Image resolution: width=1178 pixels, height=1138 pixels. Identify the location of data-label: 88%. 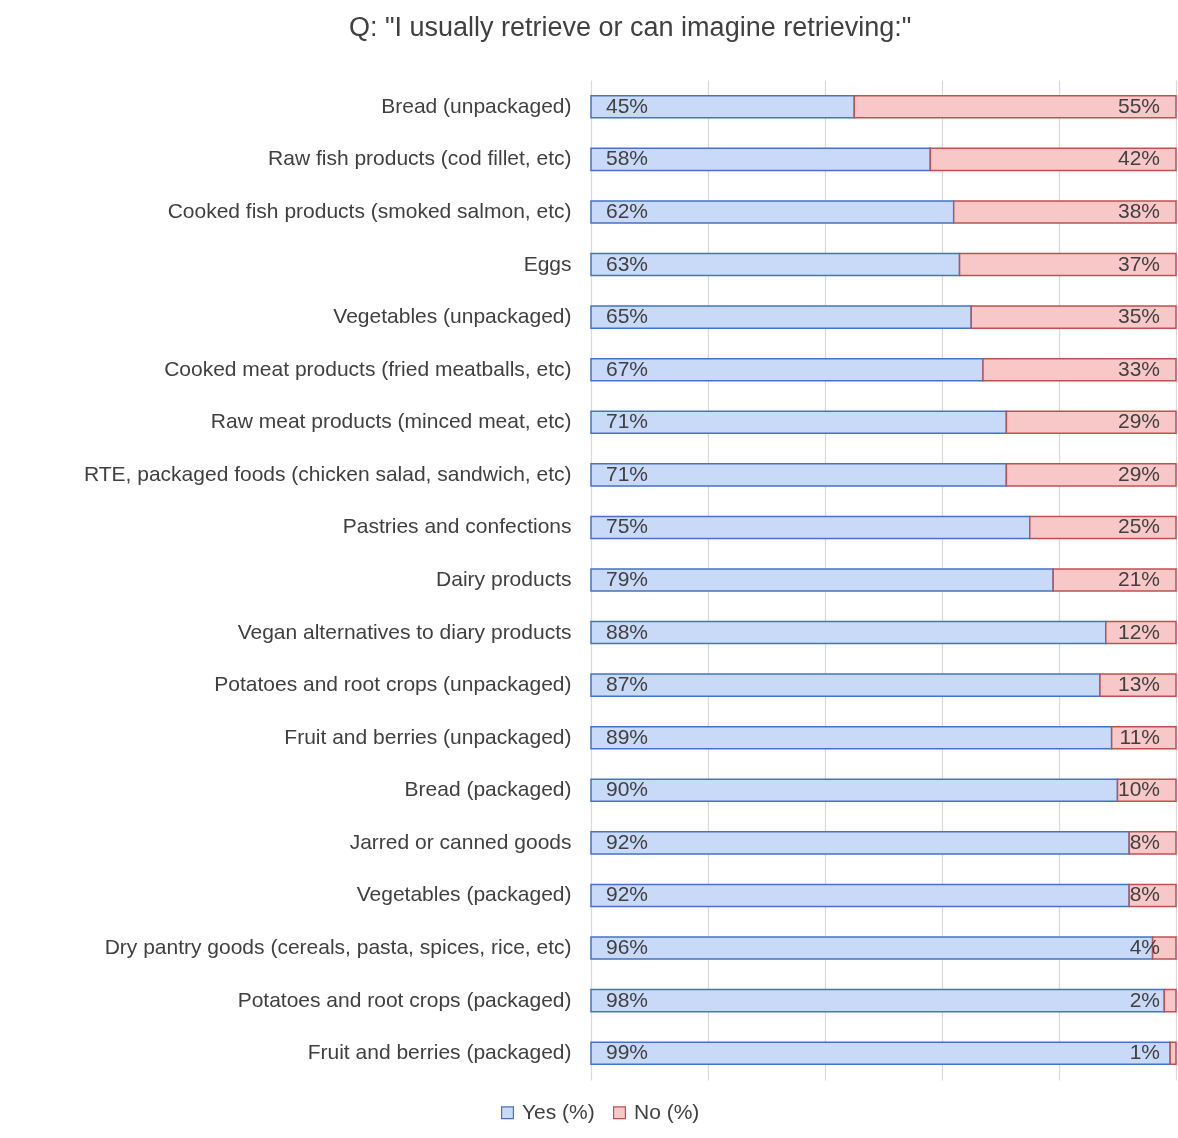
(627, 631).